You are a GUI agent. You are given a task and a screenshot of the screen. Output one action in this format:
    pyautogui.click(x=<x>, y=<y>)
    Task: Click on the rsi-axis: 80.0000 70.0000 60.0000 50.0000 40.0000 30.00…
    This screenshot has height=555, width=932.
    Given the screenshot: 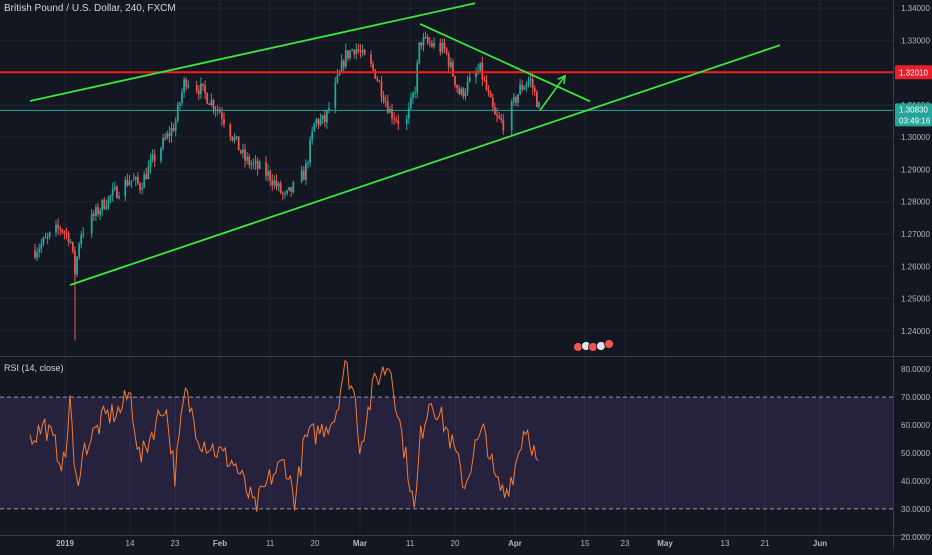 What is the action you would take?
    pyautogui.click(x=915, y=453)
    